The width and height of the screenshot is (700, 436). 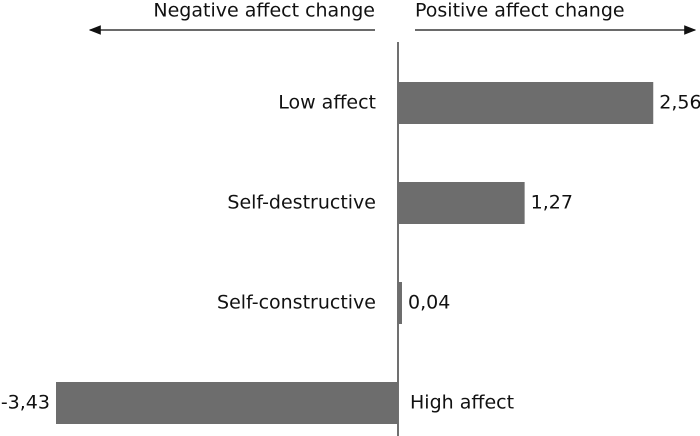 What do you see at coordinates (679, 103) in the screenshot?
I see `value-label: 2,56` at bounding box center [679, 103].